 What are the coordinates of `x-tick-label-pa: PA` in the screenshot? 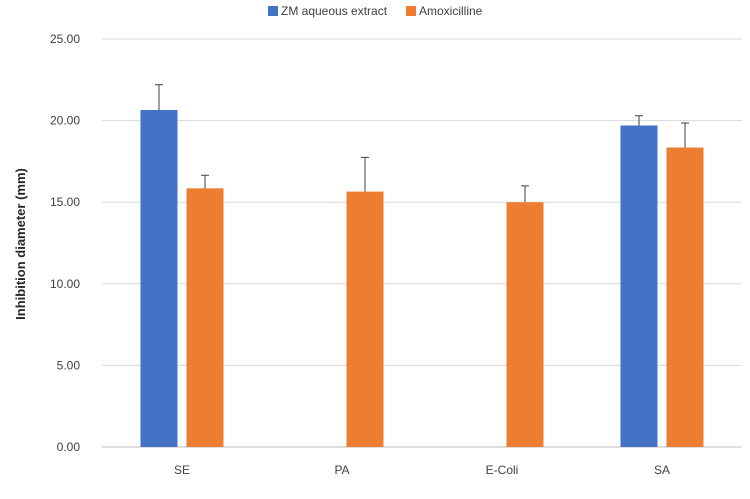 It's located at (341, 470).